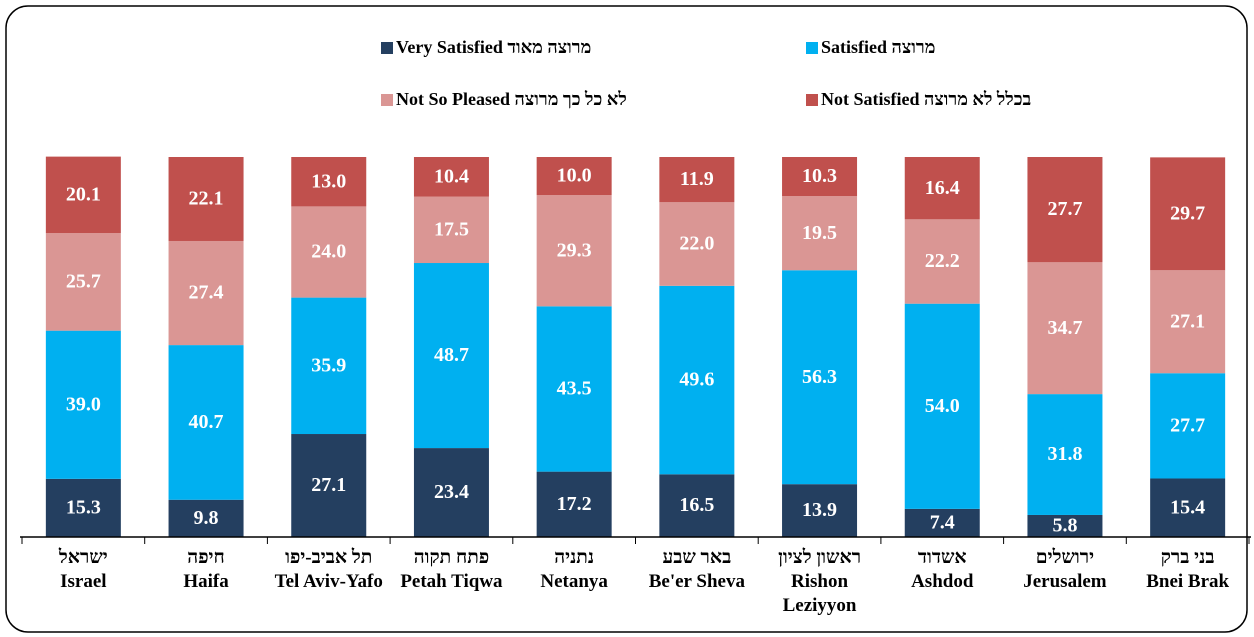 The height and width of the screenshot is (637, 1254). I want to click on category-line: בני ברק, so click(1187, 557).